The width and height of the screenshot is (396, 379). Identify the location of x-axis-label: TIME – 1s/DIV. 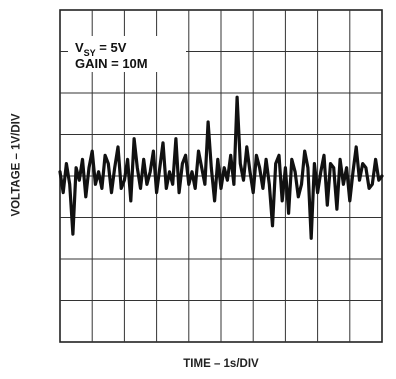
(221, 364).